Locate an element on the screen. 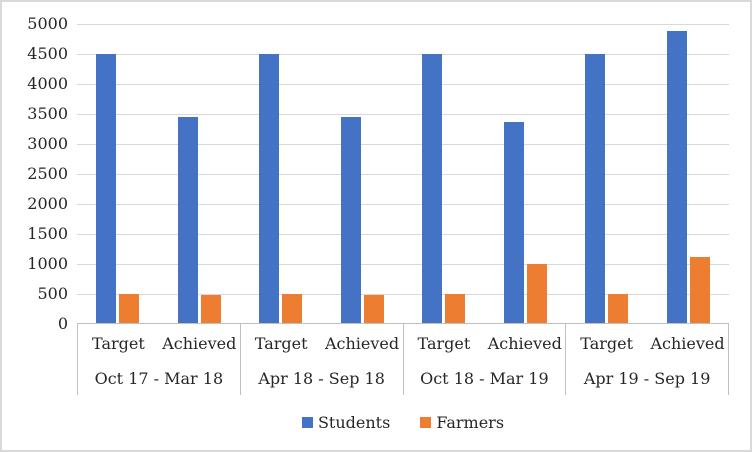 The height and width of the screenshot is (452, 752). legend-item-students: Students is located at coordinates (346, 422).